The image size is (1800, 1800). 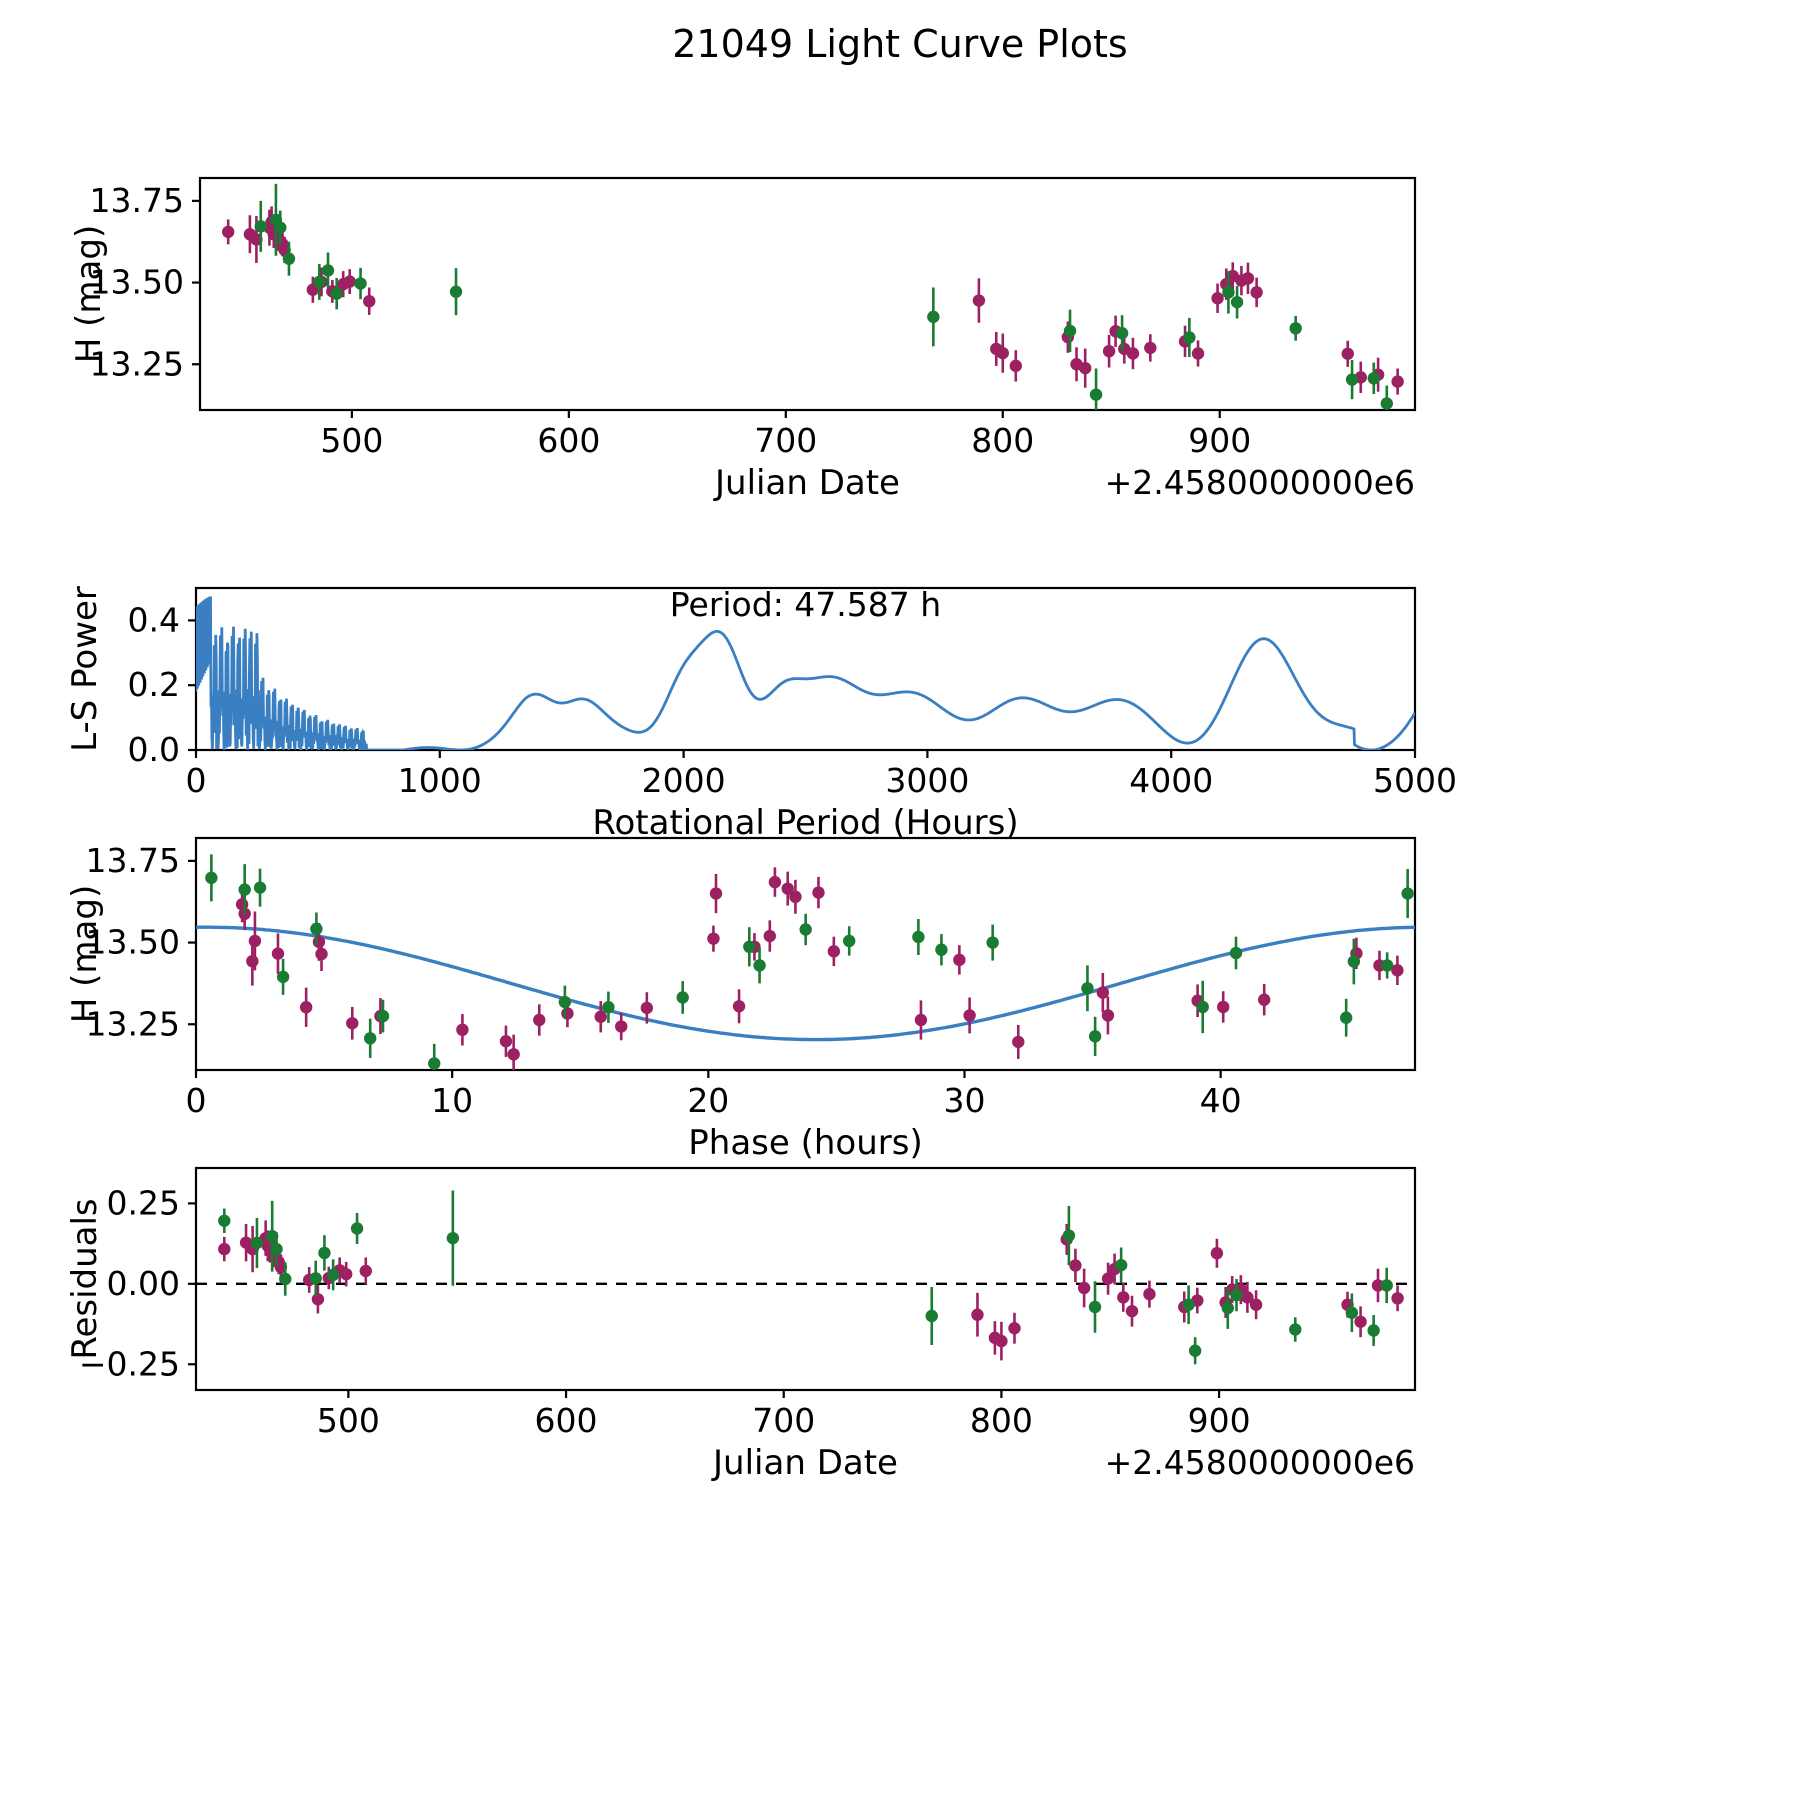 I want to click on period-annotation: Period: 47.587 h, so click(x=805, y=604).